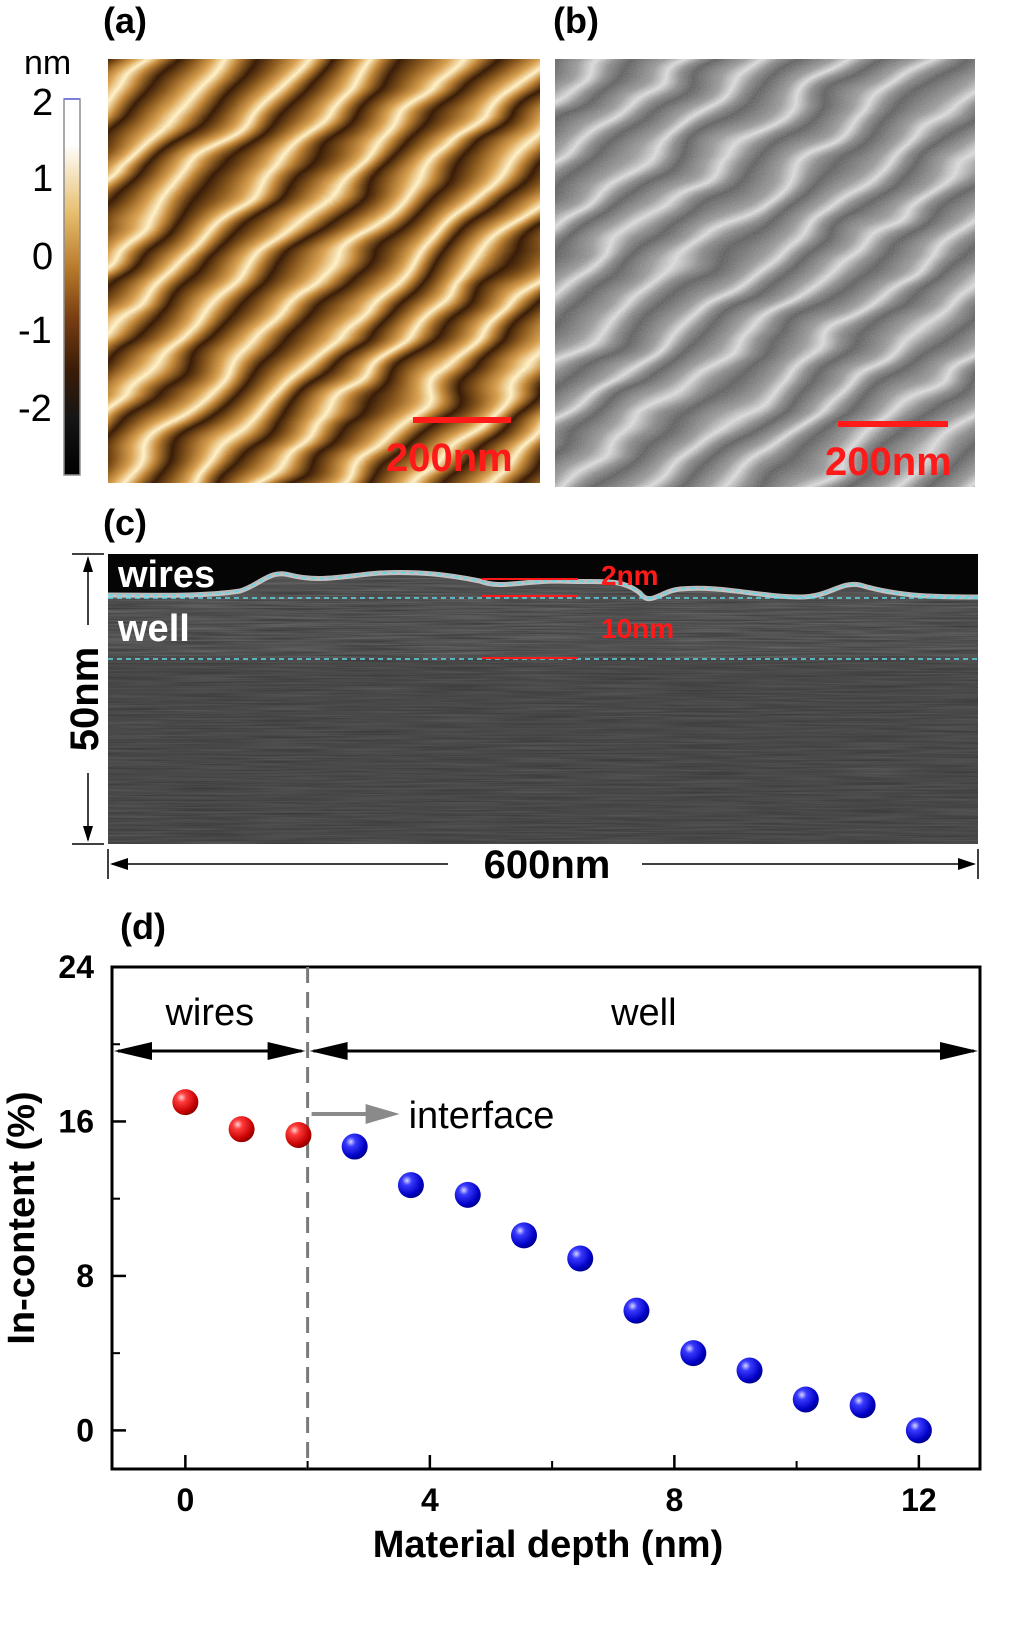 The width and height of the screenshot is (1025, 1629). I want to click on scalebar-a-label: 200nm, so click(449, 458).